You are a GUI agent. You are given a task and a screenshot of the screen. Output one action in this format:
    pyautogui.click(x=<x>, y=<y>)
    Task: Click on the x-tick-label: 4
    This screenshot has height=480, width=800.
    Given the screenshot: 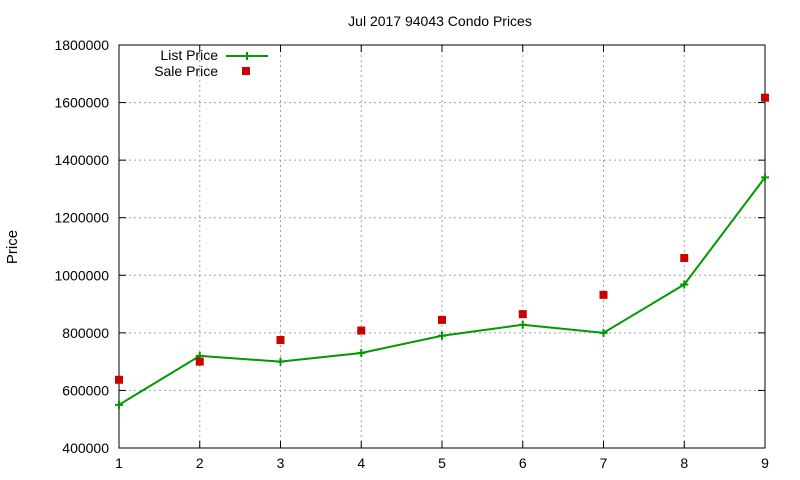 What is the action you would take?
    pyautogui.click(x=361, y=463)
    